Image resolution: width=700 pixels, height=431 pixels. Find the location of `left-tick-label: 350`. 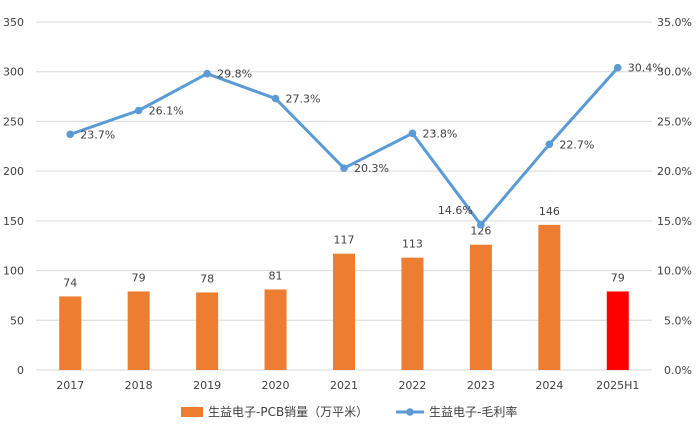

left-tick-label: 350 is located at coordinates (13, 22).